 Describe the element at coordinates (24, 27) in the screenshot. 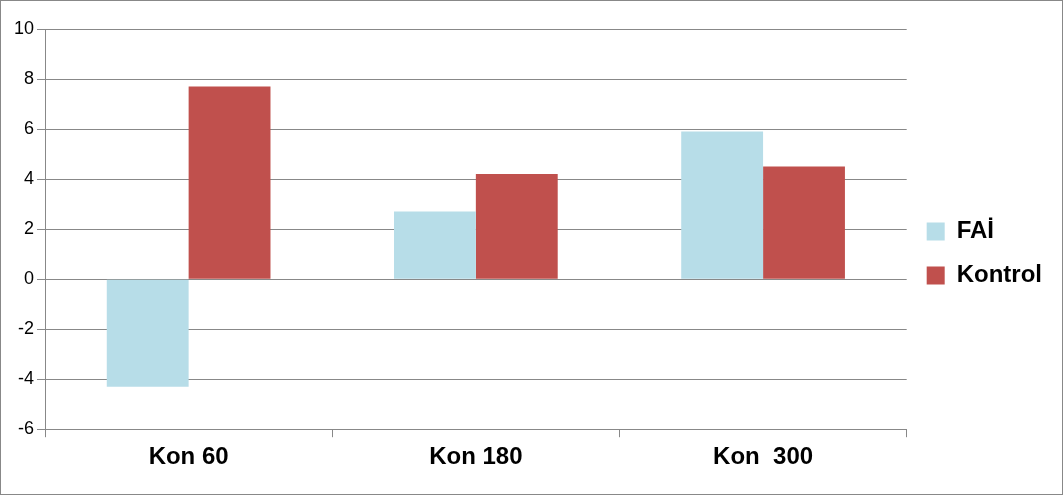

I see `y-tick-label: 10` at that location.